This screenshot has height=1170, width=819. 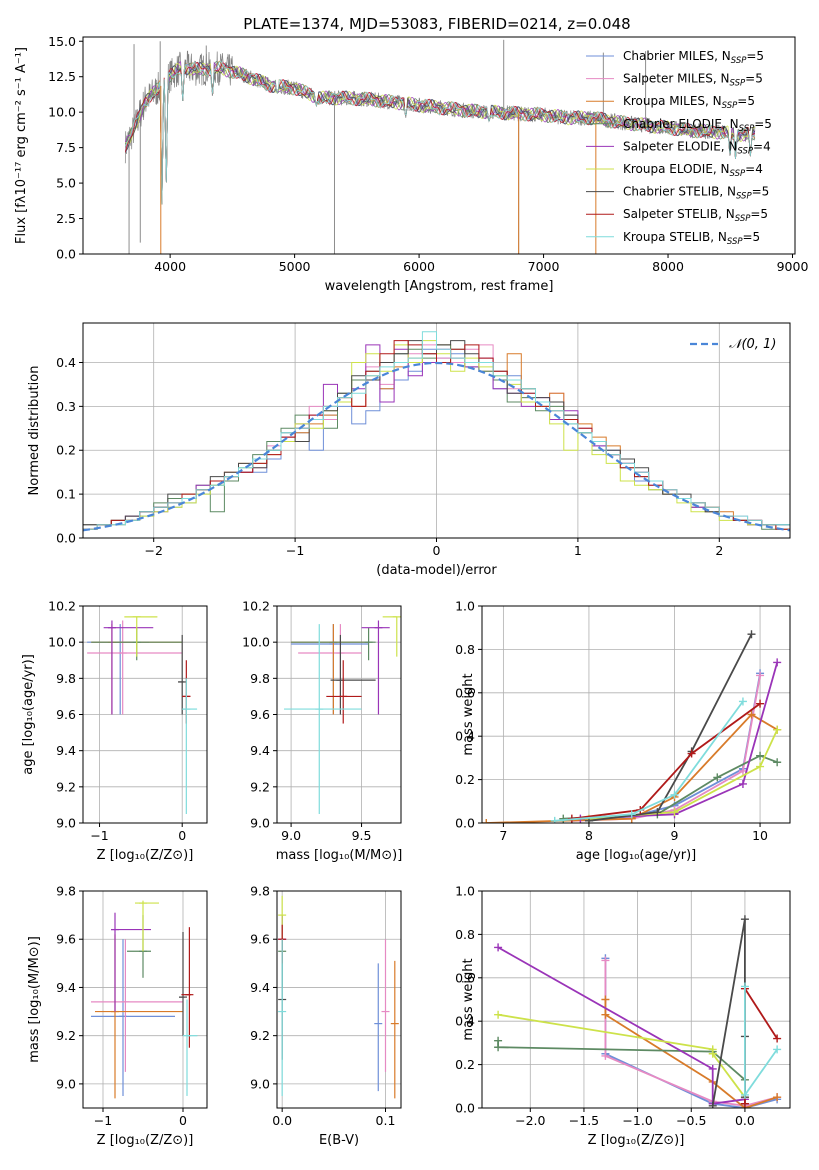 I want to click on x-axis-label: wavelength [Angstrom, rest frame], so click(x=439, y=286).